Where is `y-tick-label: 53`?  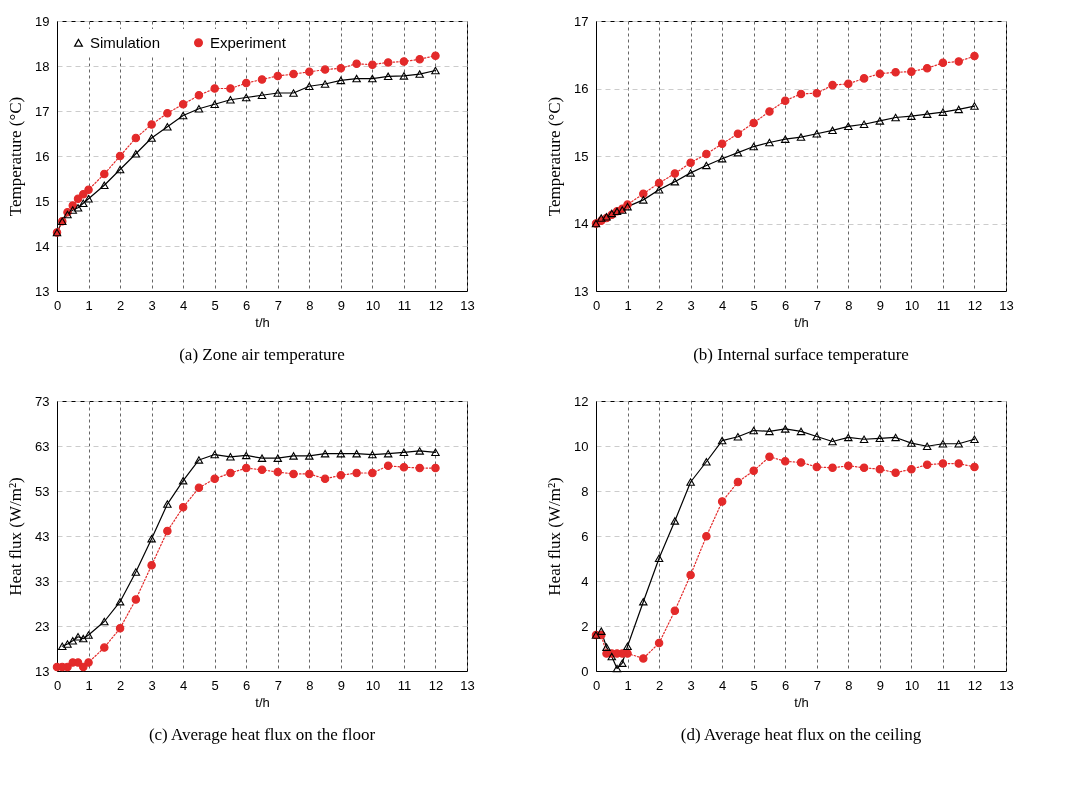
y-tick-label: 53 is located at coordinates (42, 491).